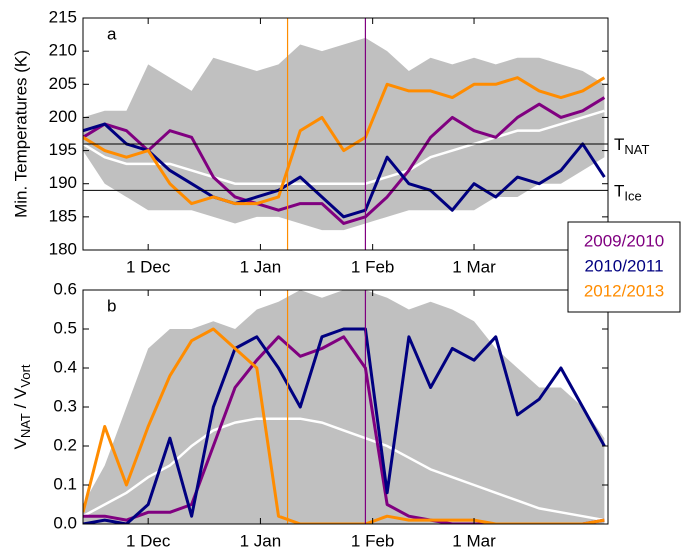 Image resolution: width=681 pixels, height=555 pixels. Describe the element at coordinates (63, 50) in the screenshot. I see `y-tick-label: 210` at that location.